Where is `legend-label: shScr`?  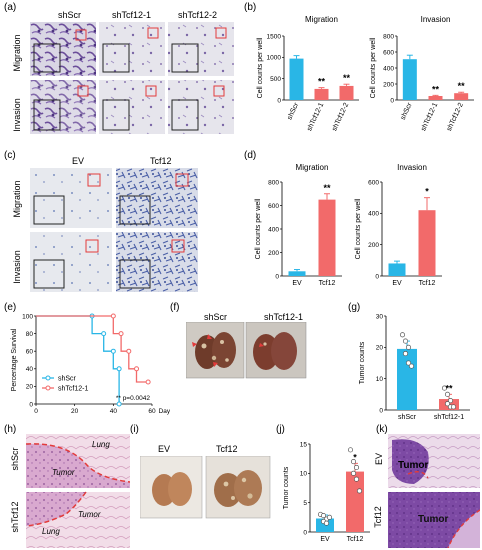 legend-label: shScr is located at coordinates (67, 378).